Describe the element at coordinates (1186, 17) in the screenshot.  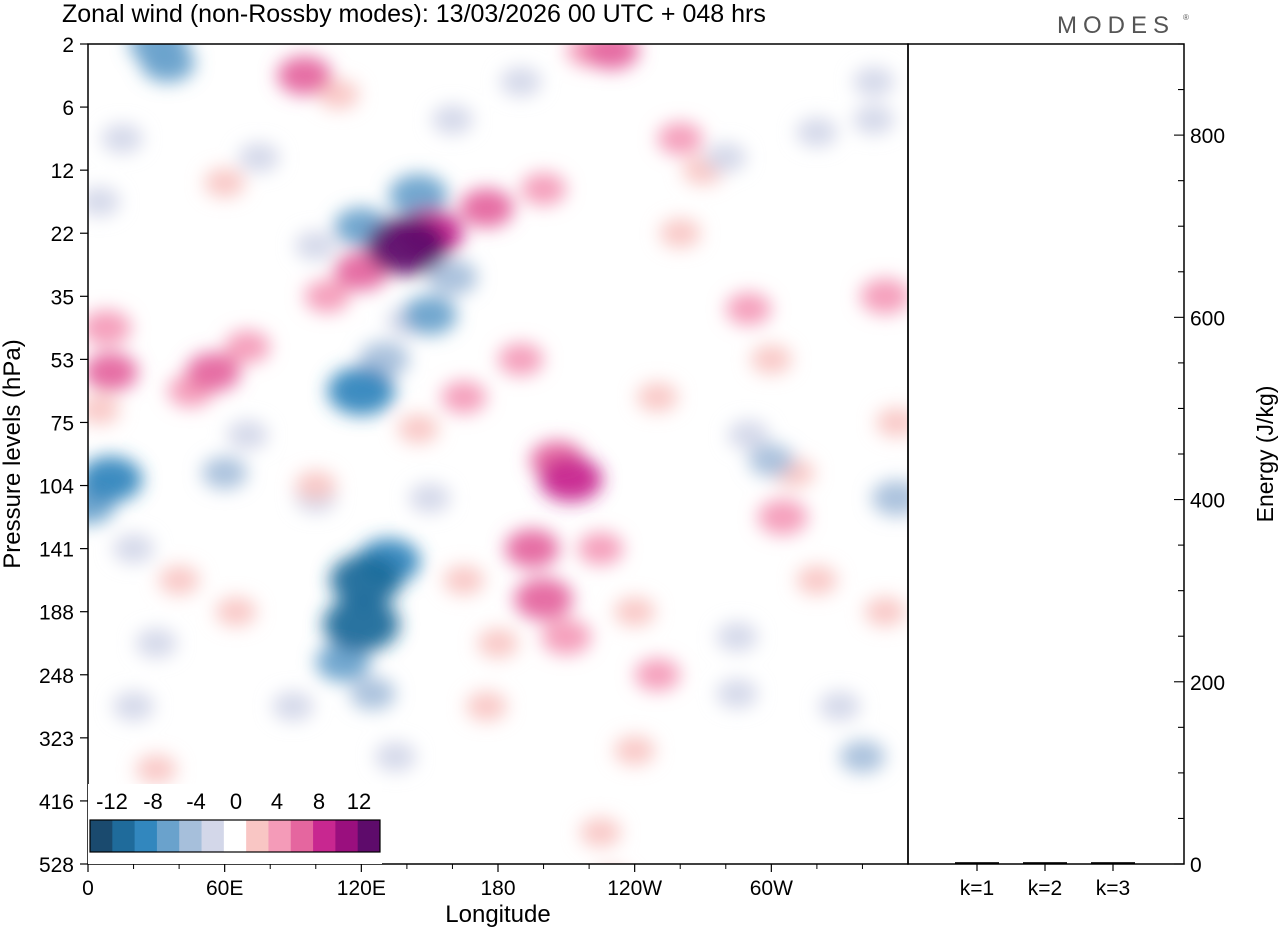
I see `logo-registered-mark: ®` at that location.